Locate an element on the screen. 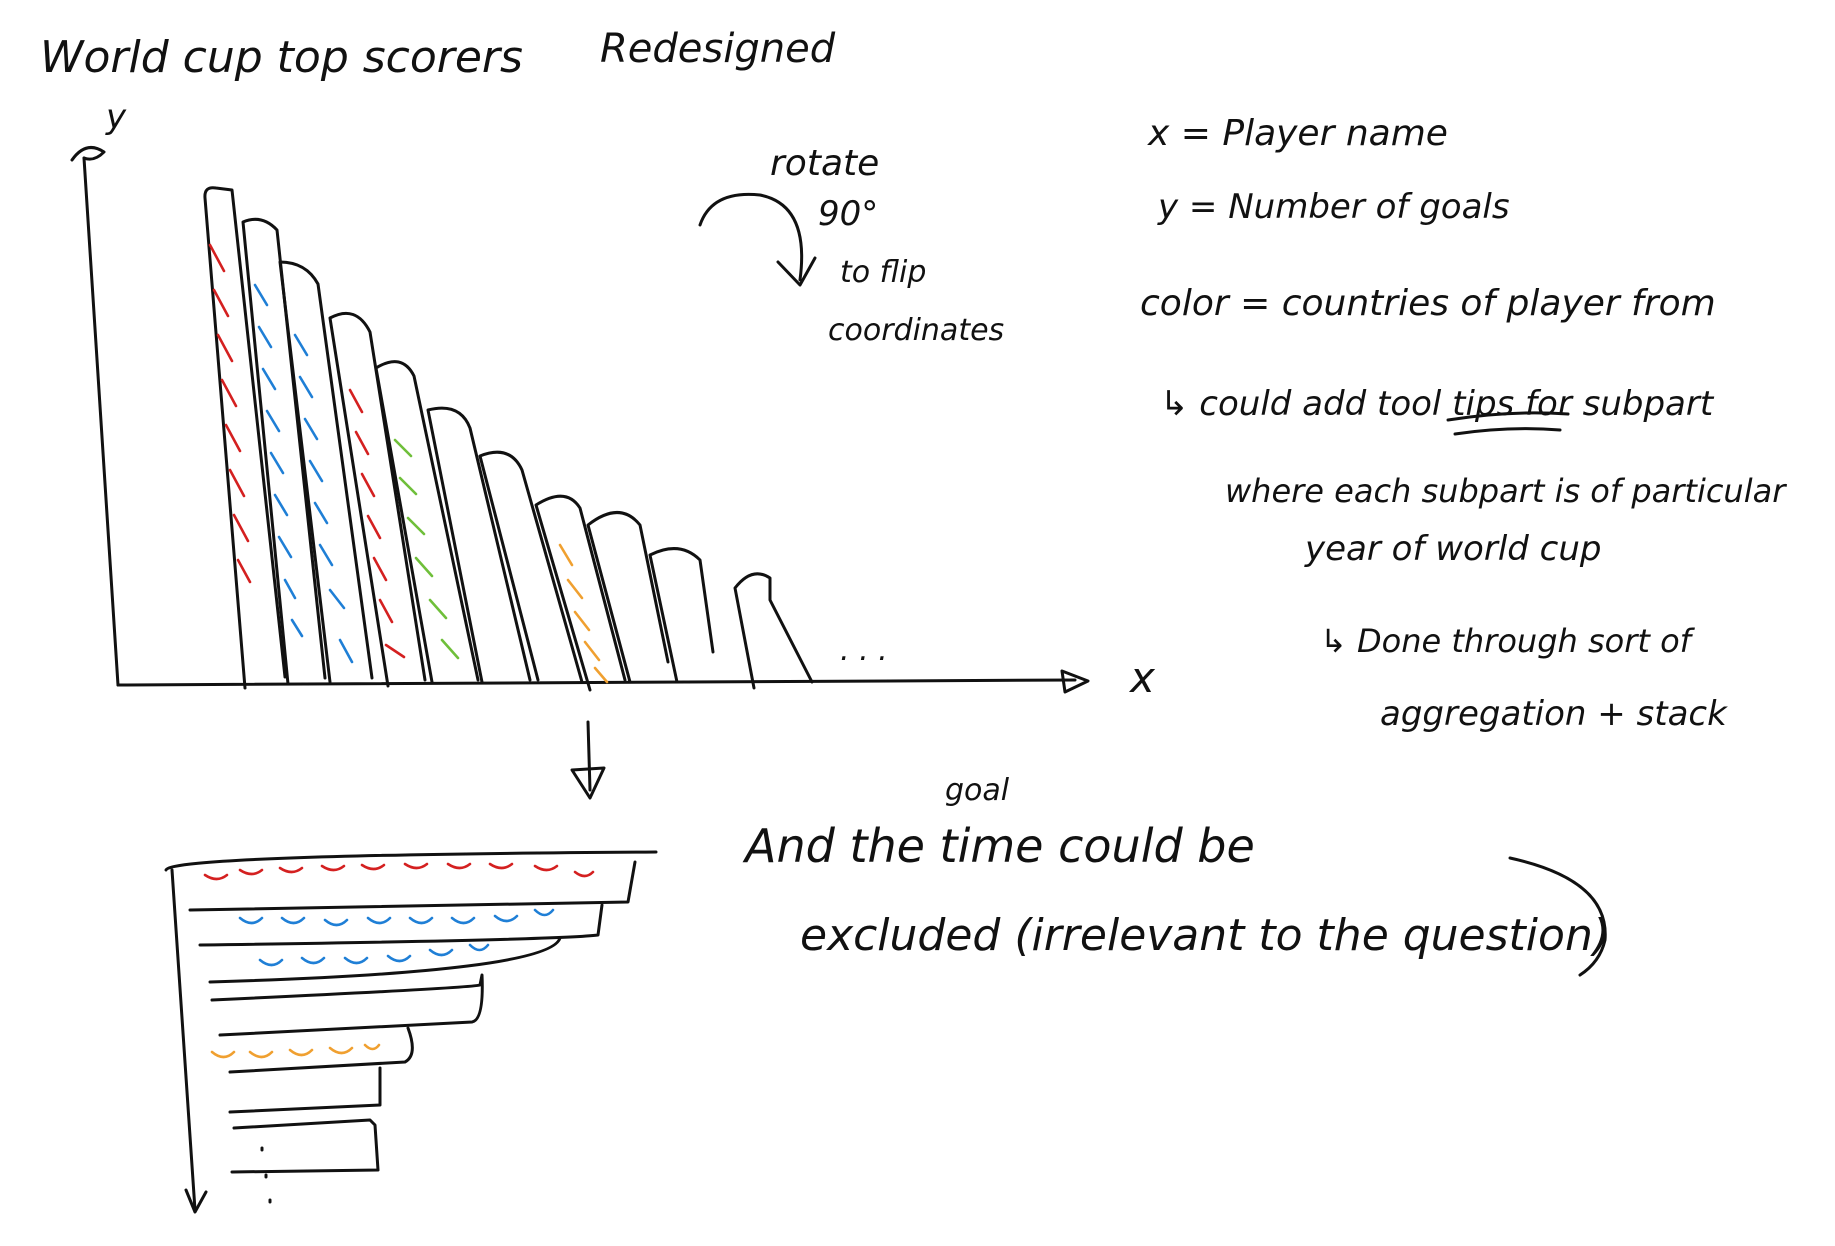  h-chart-axis-arrowhead-icon is located at coordinates (196, 1201).